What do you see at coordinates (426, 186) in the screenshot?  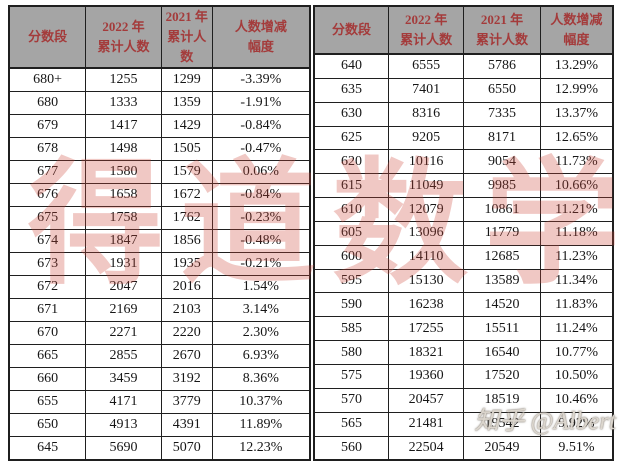 I see `cell-2022-count: 11049` at bounding box center [426, 186].